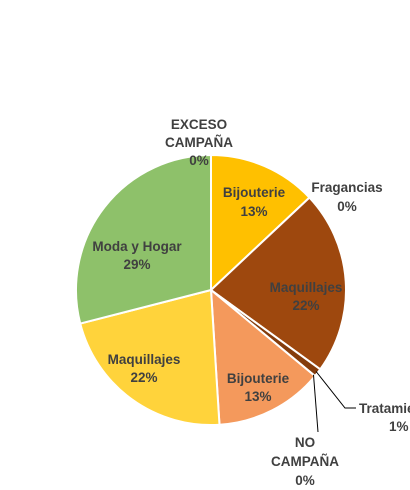 This screenshot has width=410, height=490. I want to click on label-exceso-campana-pct: 0%, so click(199, 160).